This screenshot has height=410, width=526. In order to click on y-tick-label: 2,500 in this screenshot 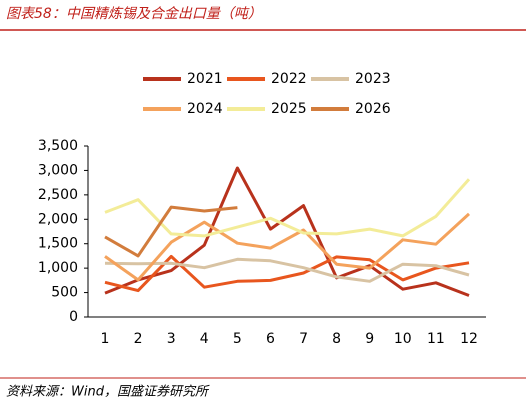, I will do `click(58, 195)`.